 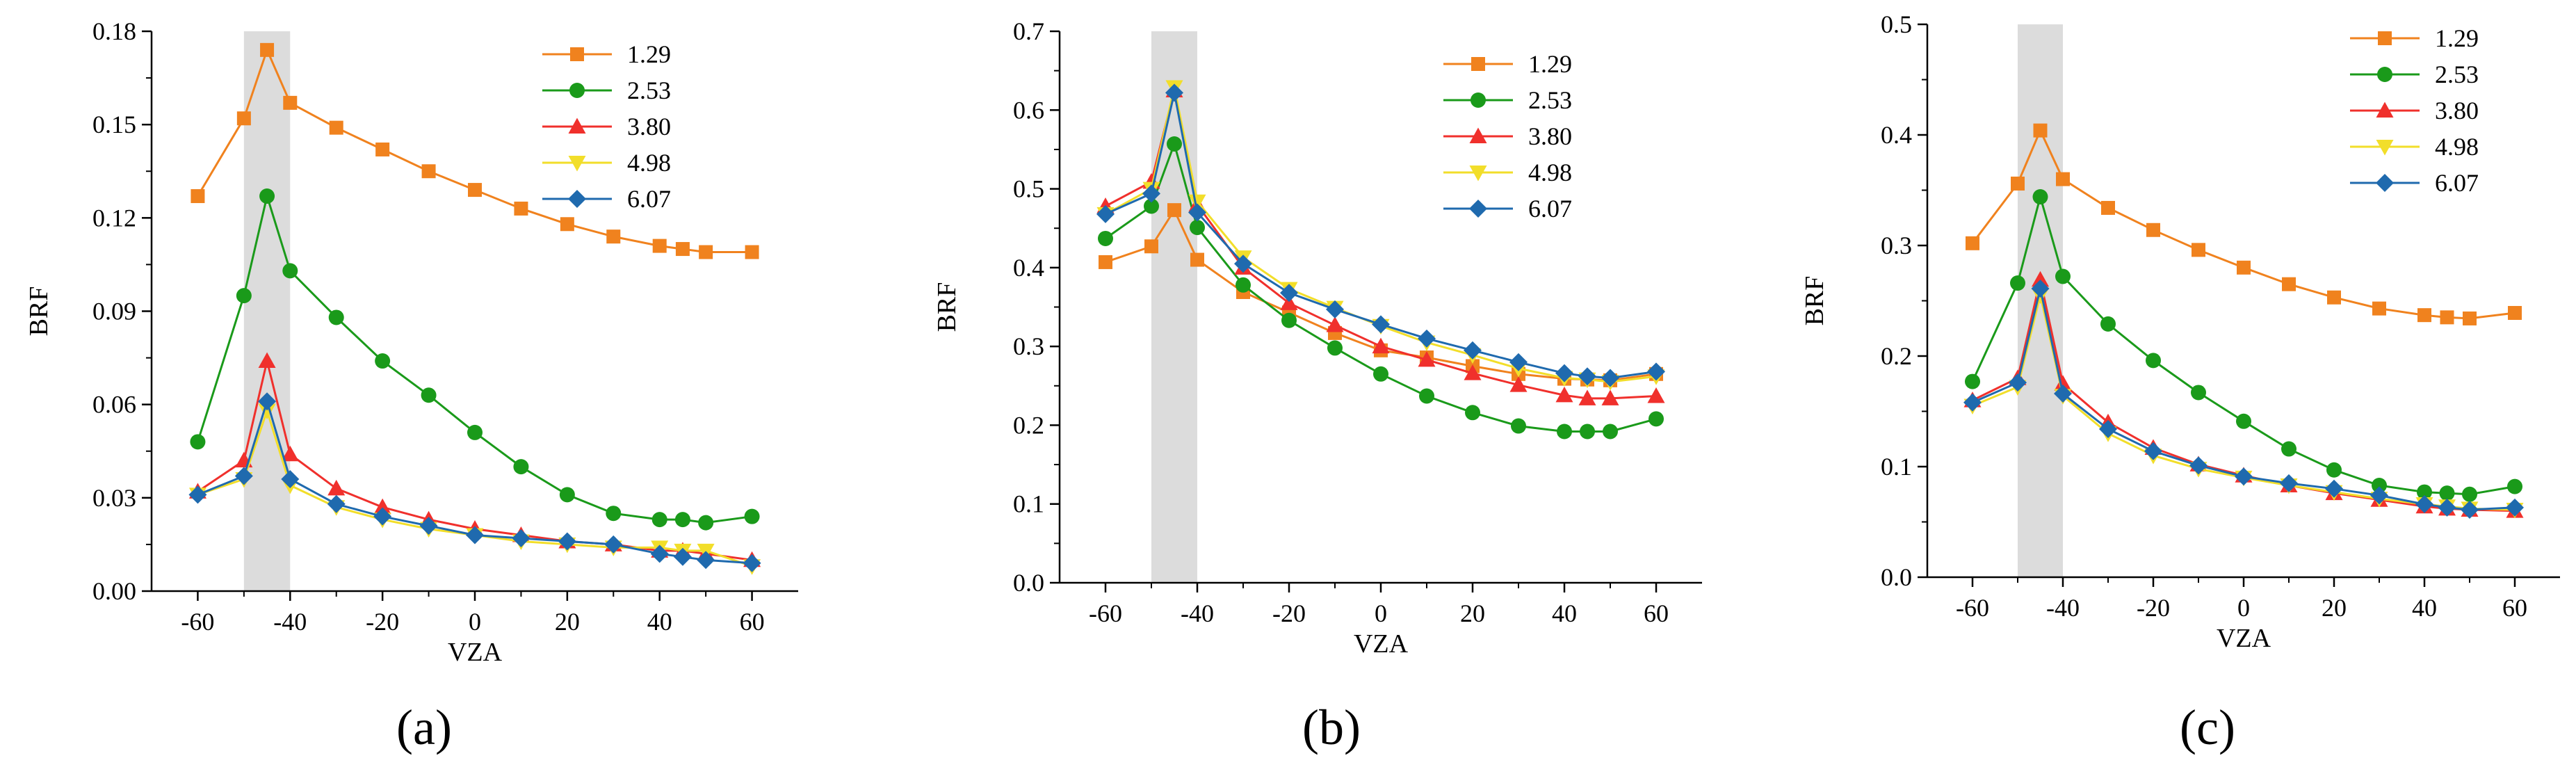 What do you see at coordinates (1028, 31) in the screenshot?
I see `y-tick-label: 0.7` at bounding box center [1028, 31].